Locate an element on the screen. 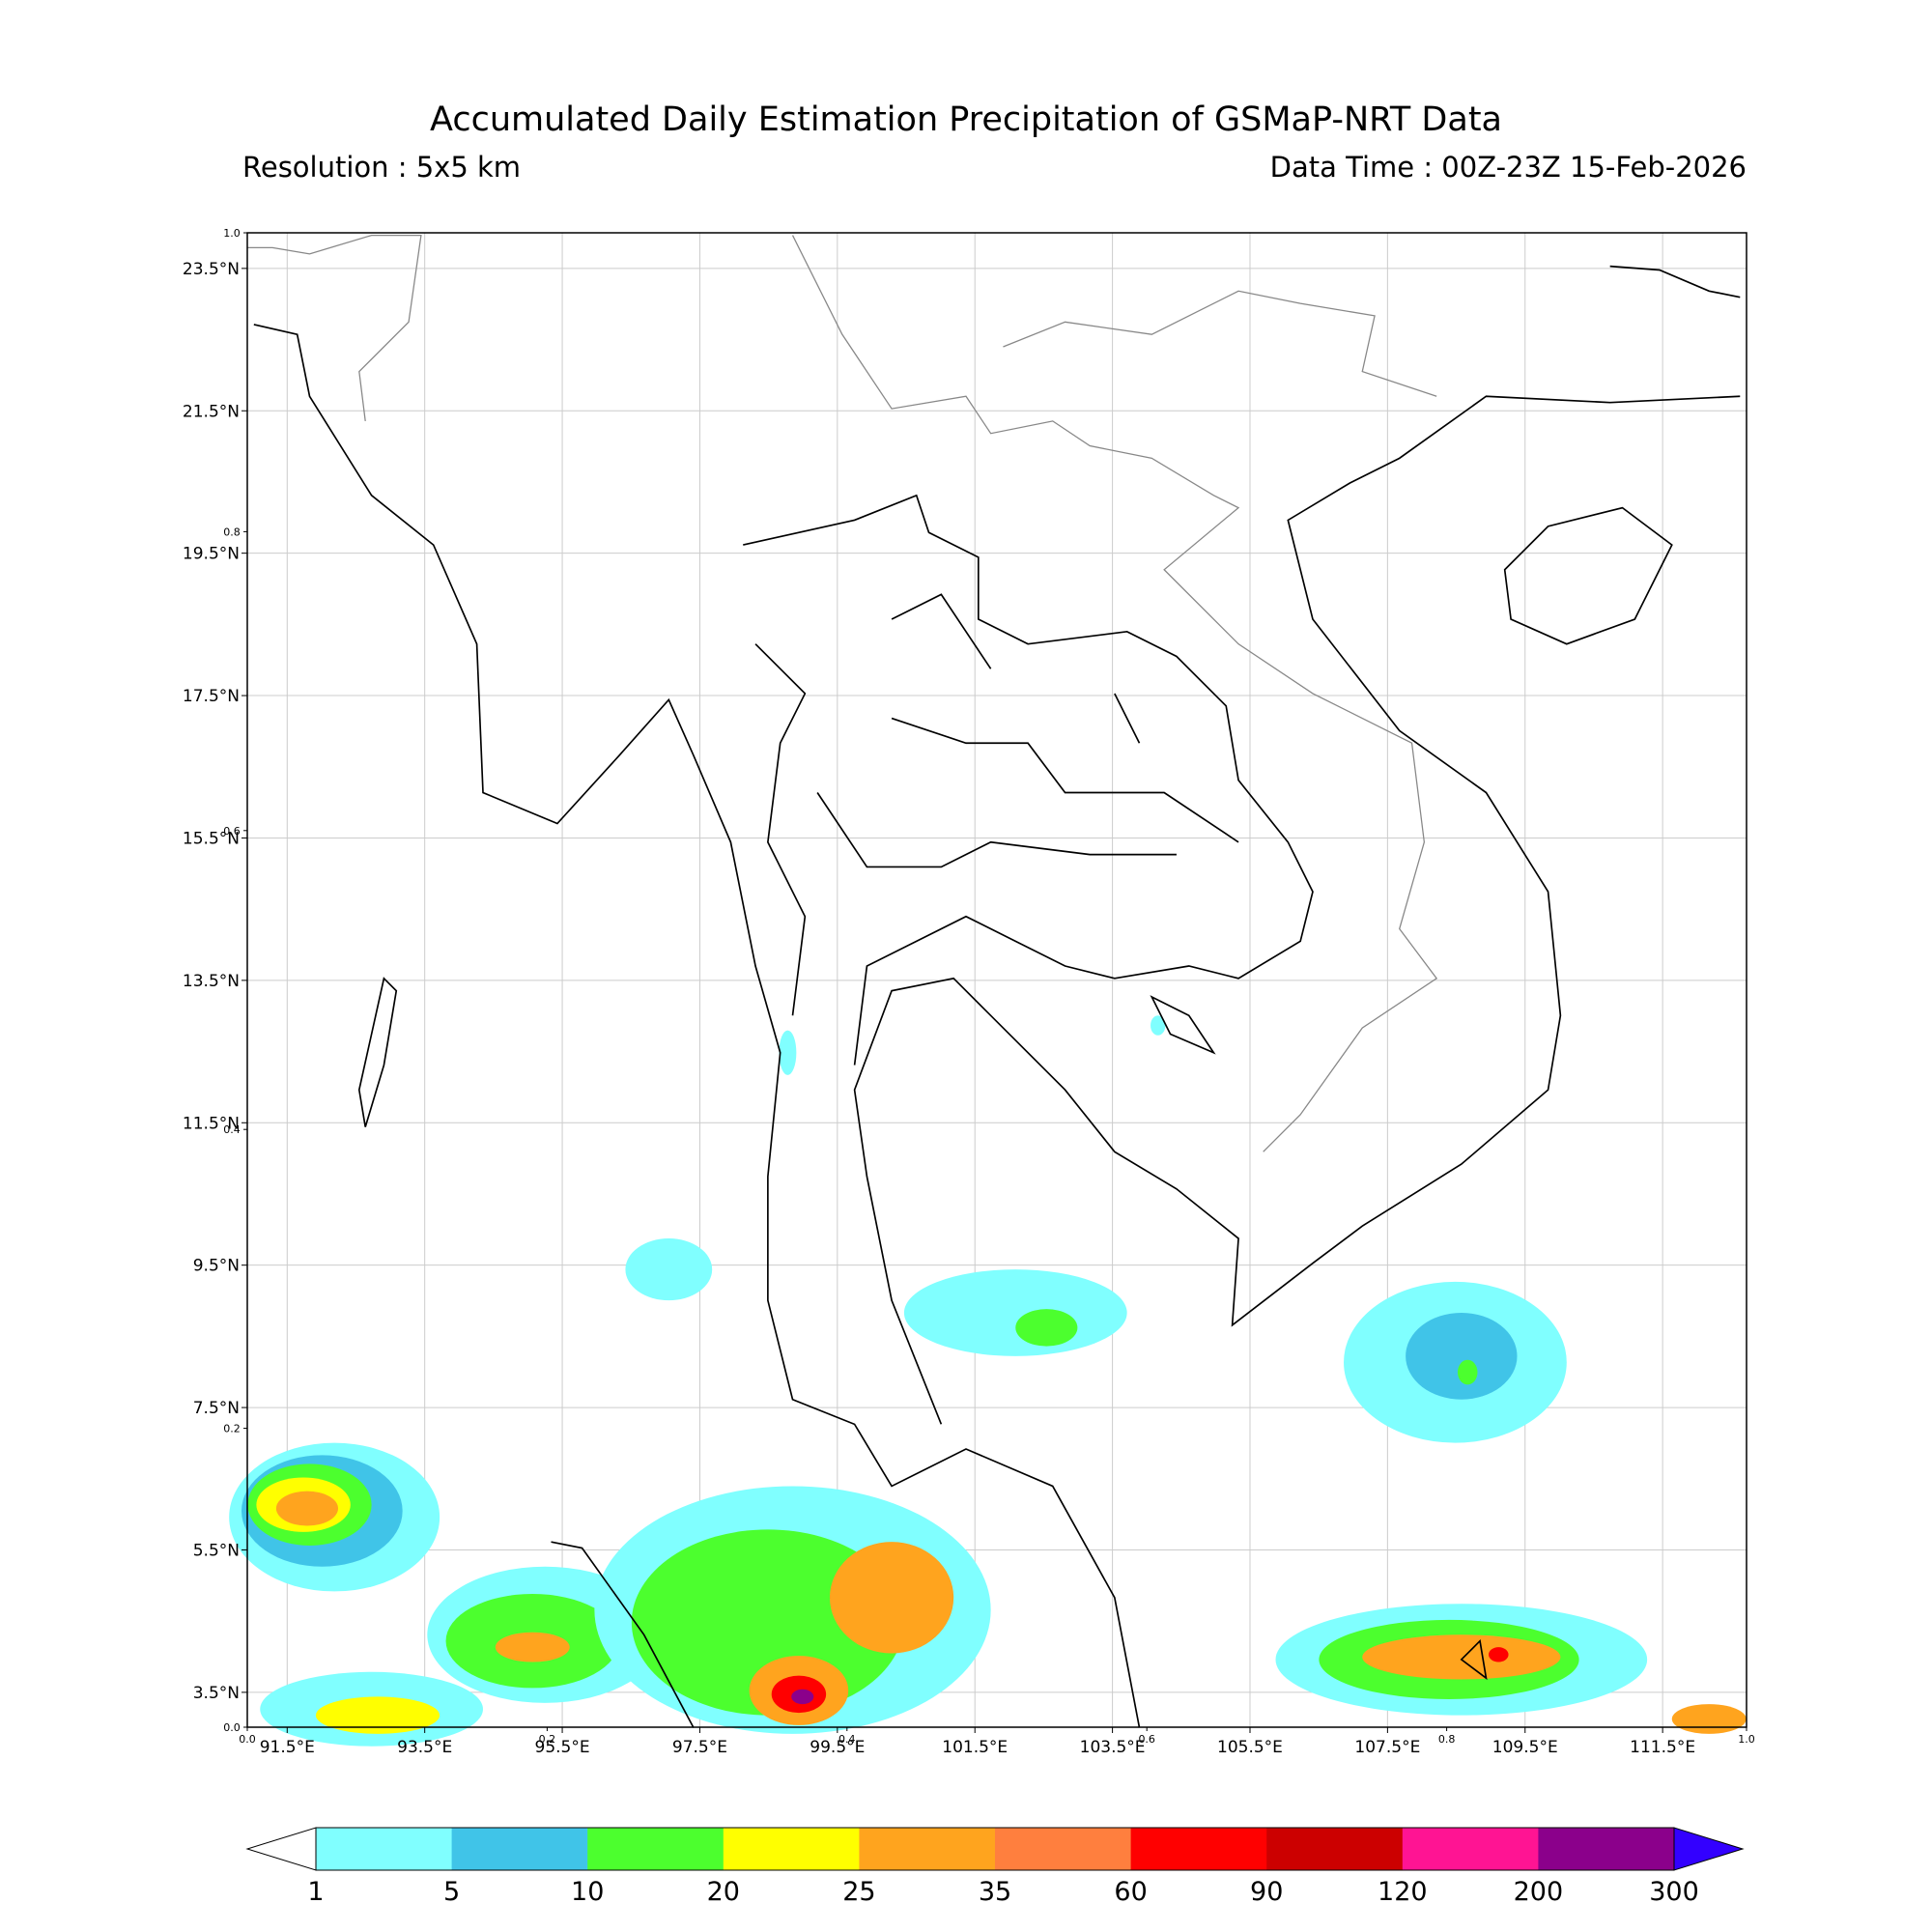 The height and width of the screenshot is (1932, 1932). lat-tick-label: 9.5°N is located at coordinates (216, 1266).